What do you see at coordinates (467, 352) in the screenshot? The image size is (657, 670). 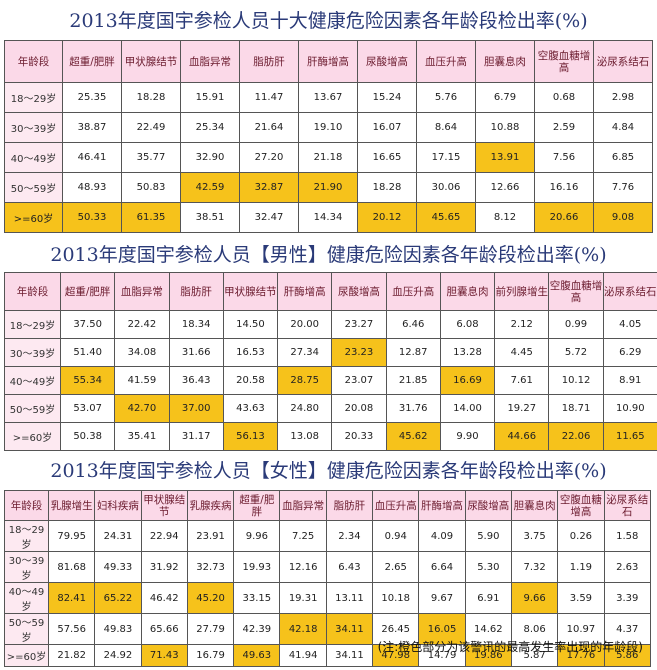 I see `cell: 13.28` at bounding box center [467, 352].